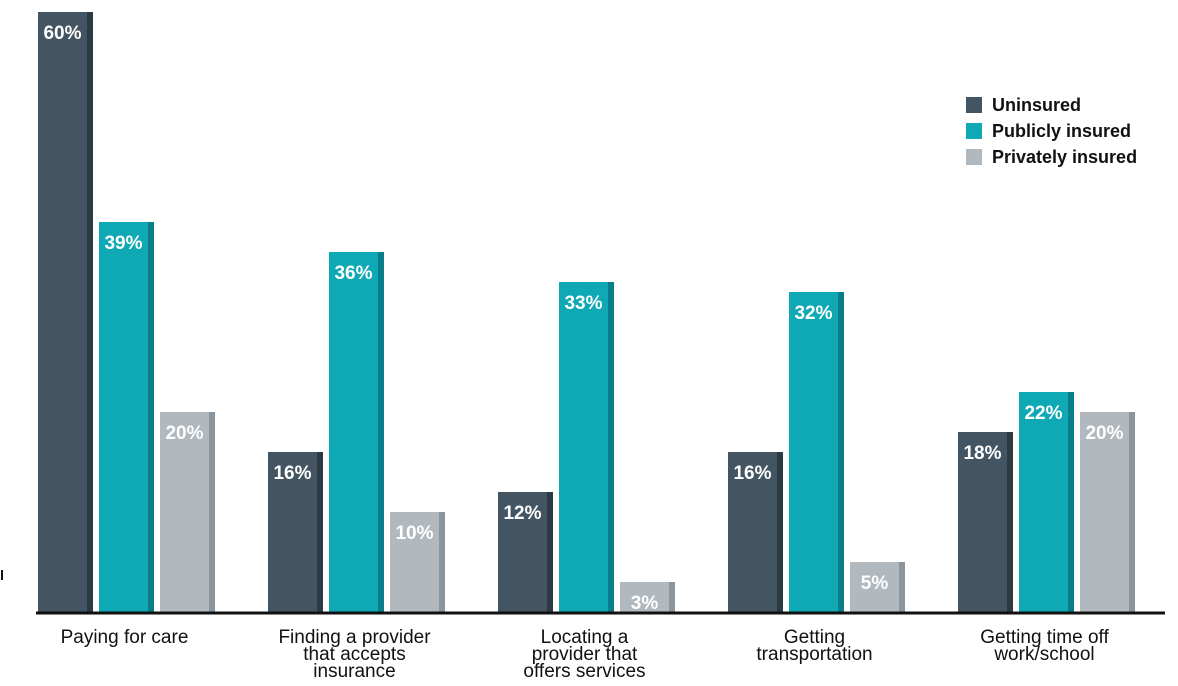 The height and width of the screenshot is (686, 1178). What do you see at coordinates (353, 273) in the screenshot?
I see `bar-value-label: 36%` at bounding box center [353, 273].